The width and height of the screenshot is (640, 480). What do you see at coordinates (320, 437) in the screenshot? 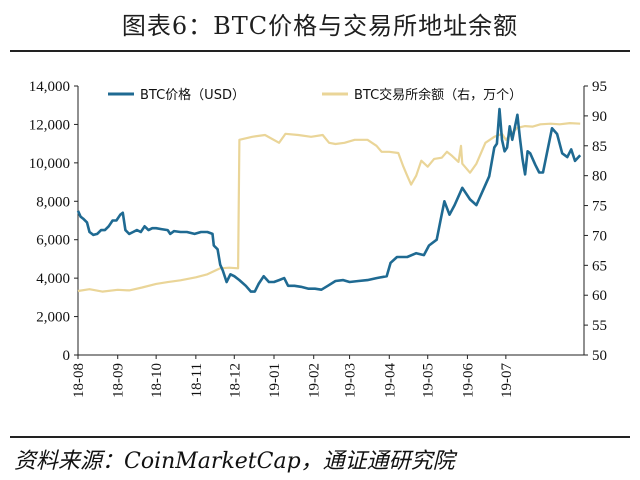
I see `source-rule` at bounding box center [320, 437].